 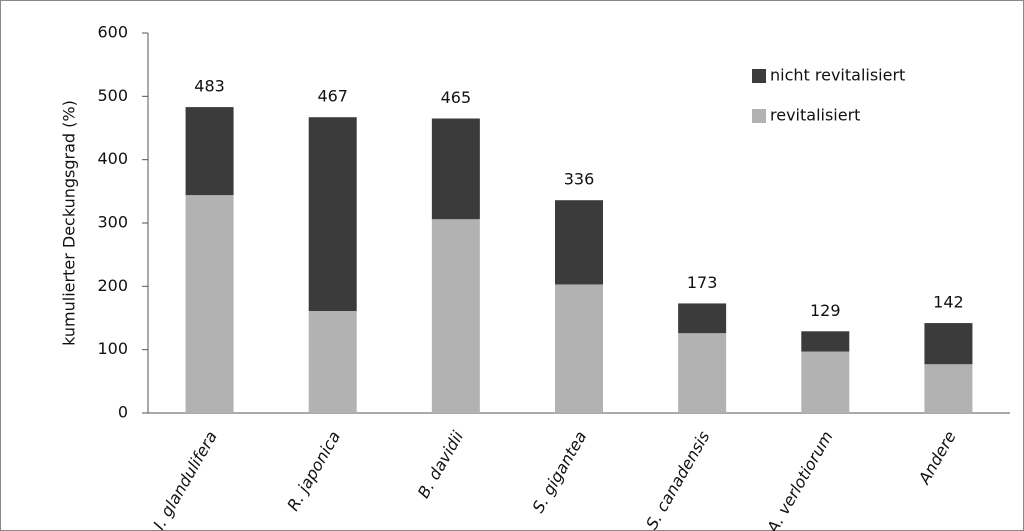 What do you see at coordinates (112, 222) in the screenshot?
I see `y-tick-label: 300` at bounding box center [112, 222].